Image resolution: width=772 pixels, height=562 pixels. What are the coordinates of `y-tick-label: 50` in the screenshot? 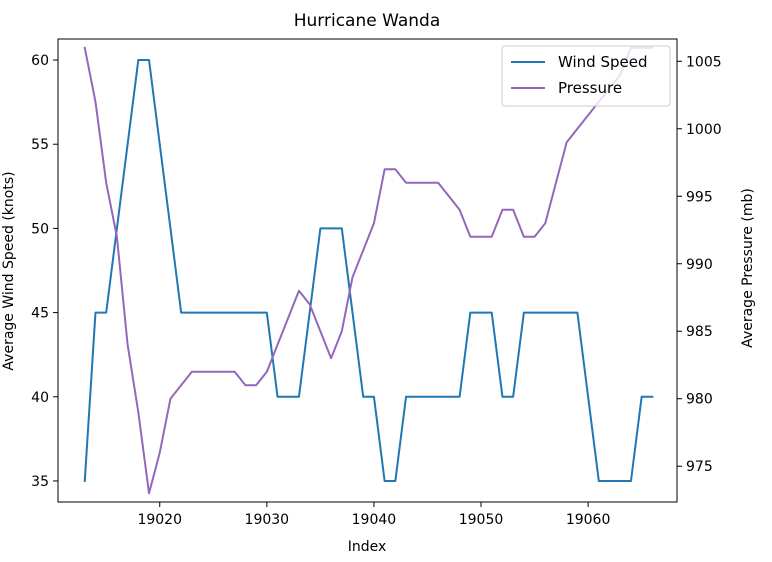 It's located at (40, 229).